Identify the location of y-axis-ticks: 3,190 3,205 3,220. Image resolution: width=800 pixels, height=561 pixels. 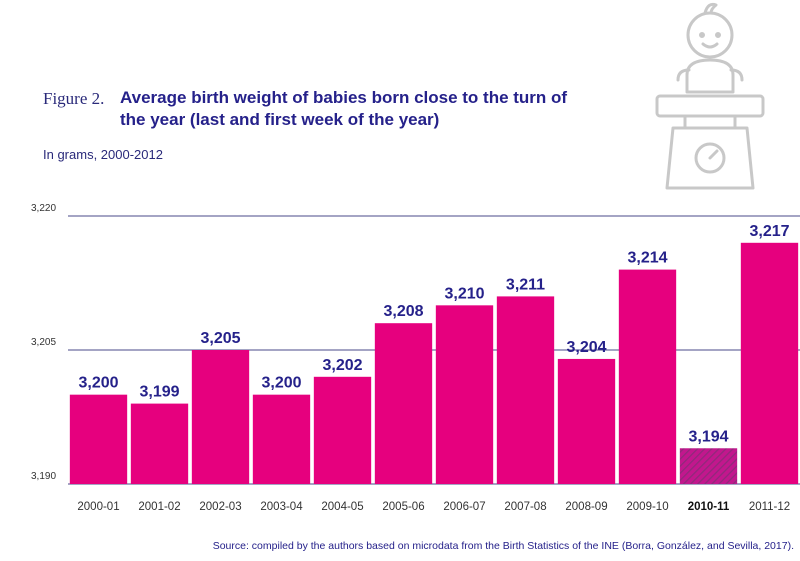
(43, 342).